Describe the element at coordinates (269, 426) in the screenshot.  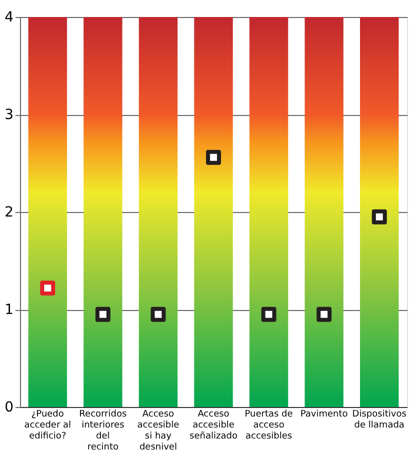
I see `x-tick-label: Puertas de acceso accesibles` at that location.